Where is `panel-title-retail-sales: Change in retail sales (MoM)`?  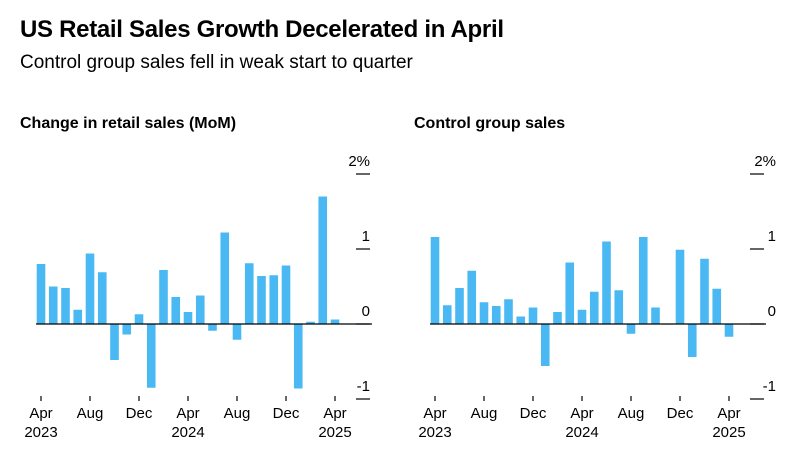 panel-title-retail-sales: Change in retail sales (MoM) is located at coordinates (128, 123).